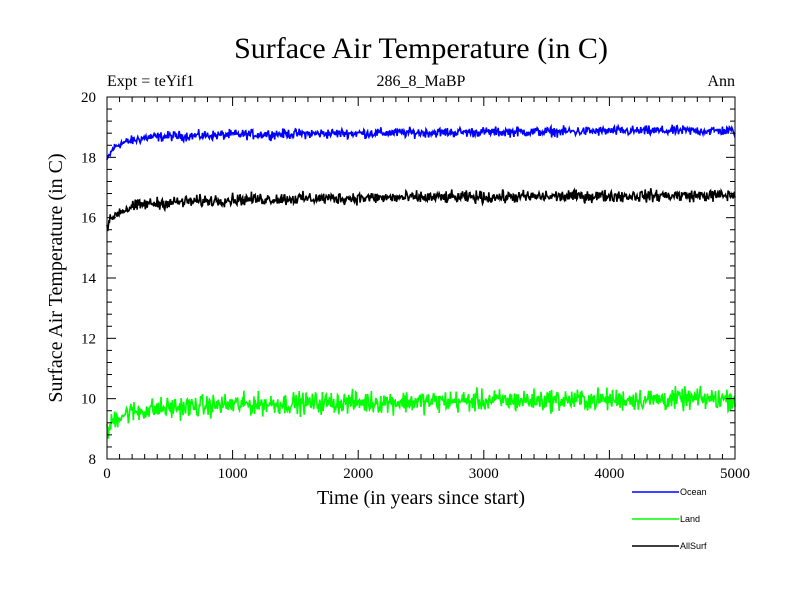  What do you see at coordinates (721, 81) in the screenshot?
I see `subtitle-season: Ann` at bounding box center [721, 81].